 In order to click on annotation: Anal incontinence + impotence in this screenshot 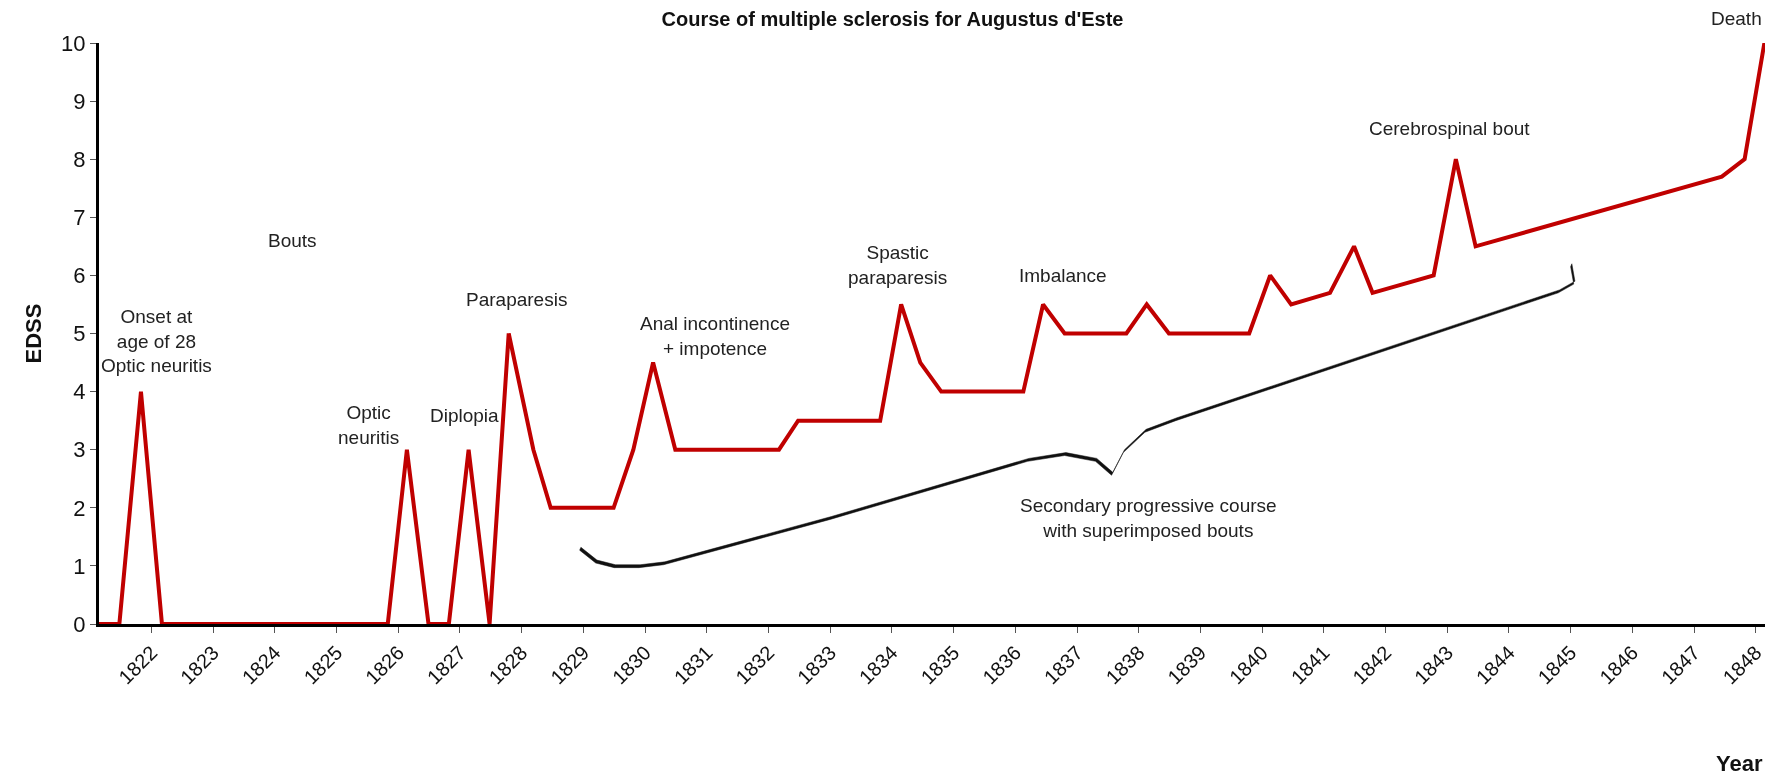, I will do `click(715, 336)`.